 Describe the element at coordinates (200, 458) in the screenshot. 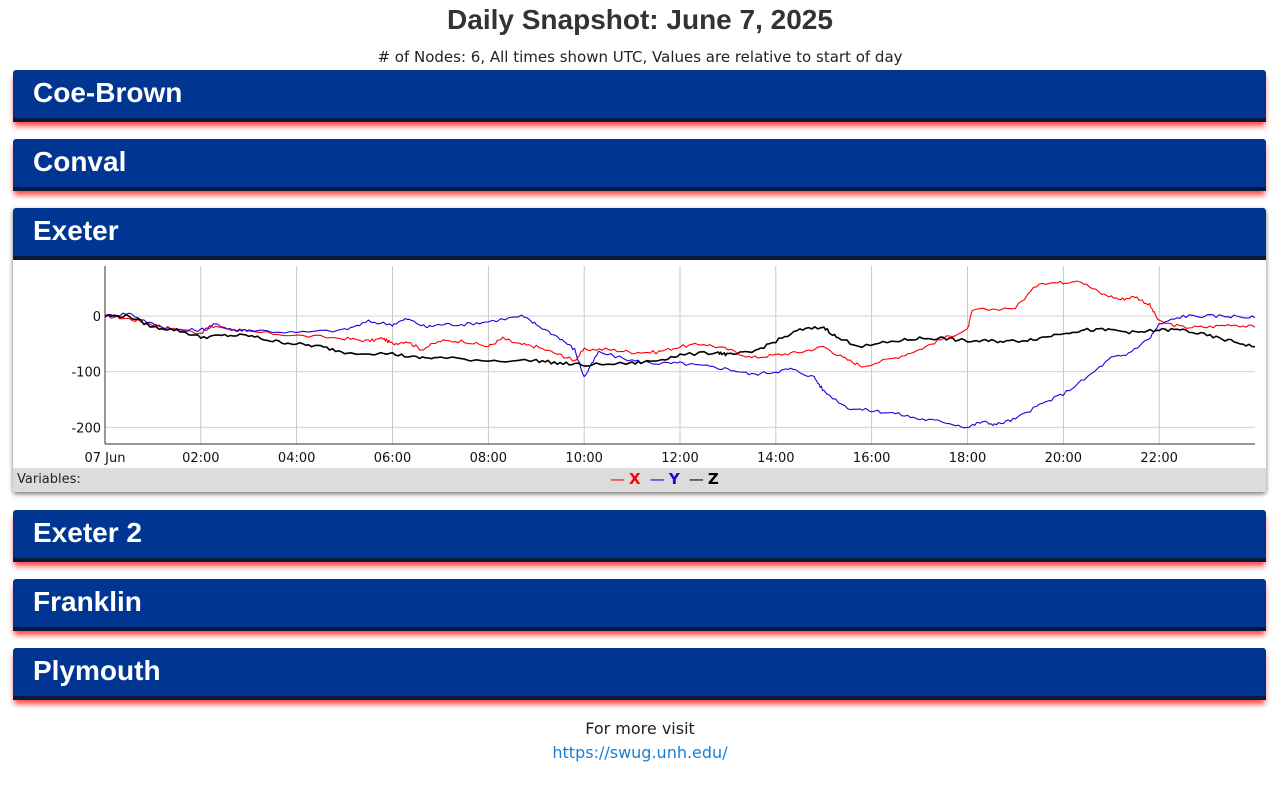

I see `x-tick-label: 02:00` at that location.